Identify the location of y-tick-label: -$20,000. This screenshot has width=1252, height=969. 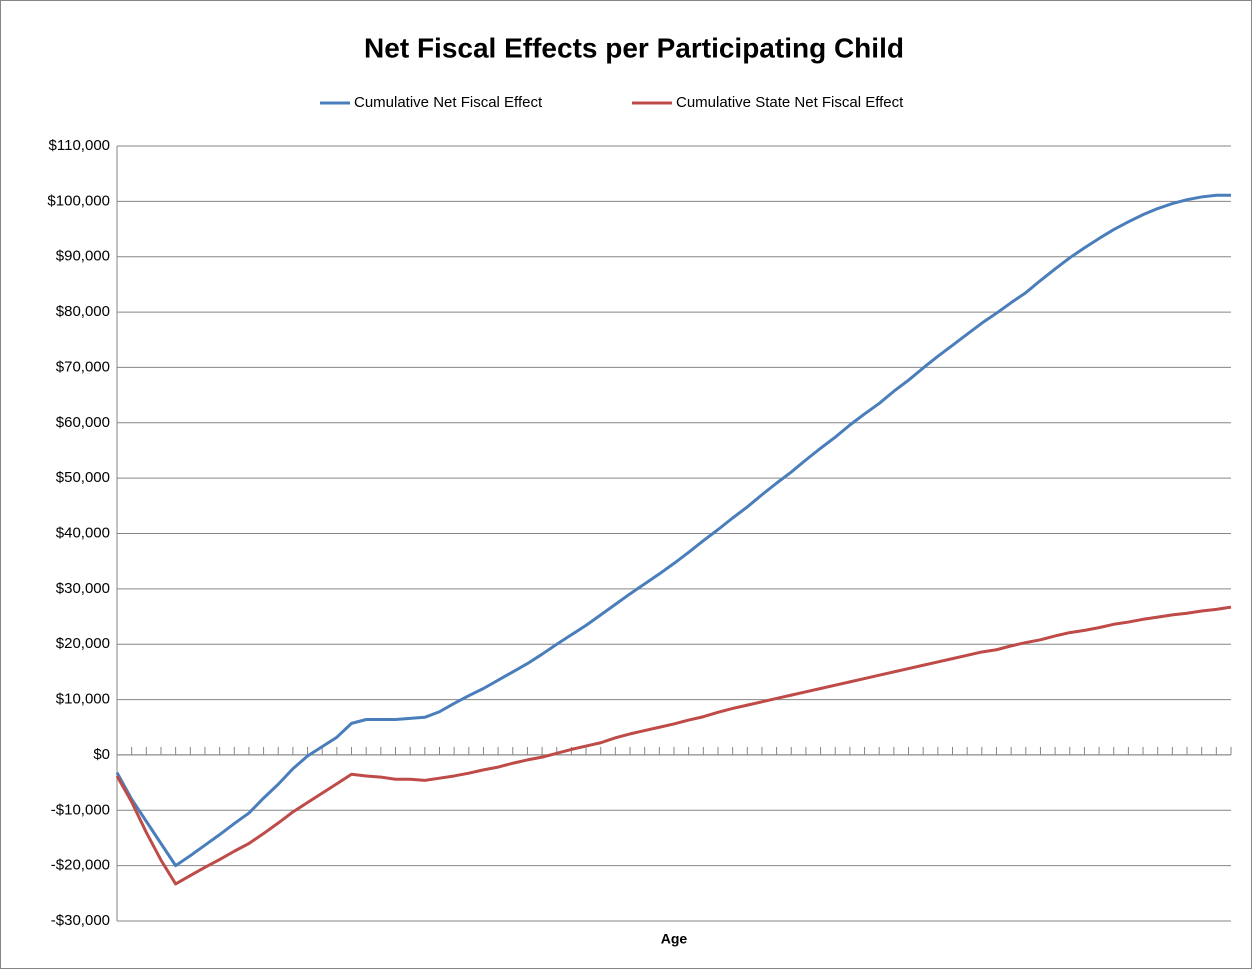
(80, 865).